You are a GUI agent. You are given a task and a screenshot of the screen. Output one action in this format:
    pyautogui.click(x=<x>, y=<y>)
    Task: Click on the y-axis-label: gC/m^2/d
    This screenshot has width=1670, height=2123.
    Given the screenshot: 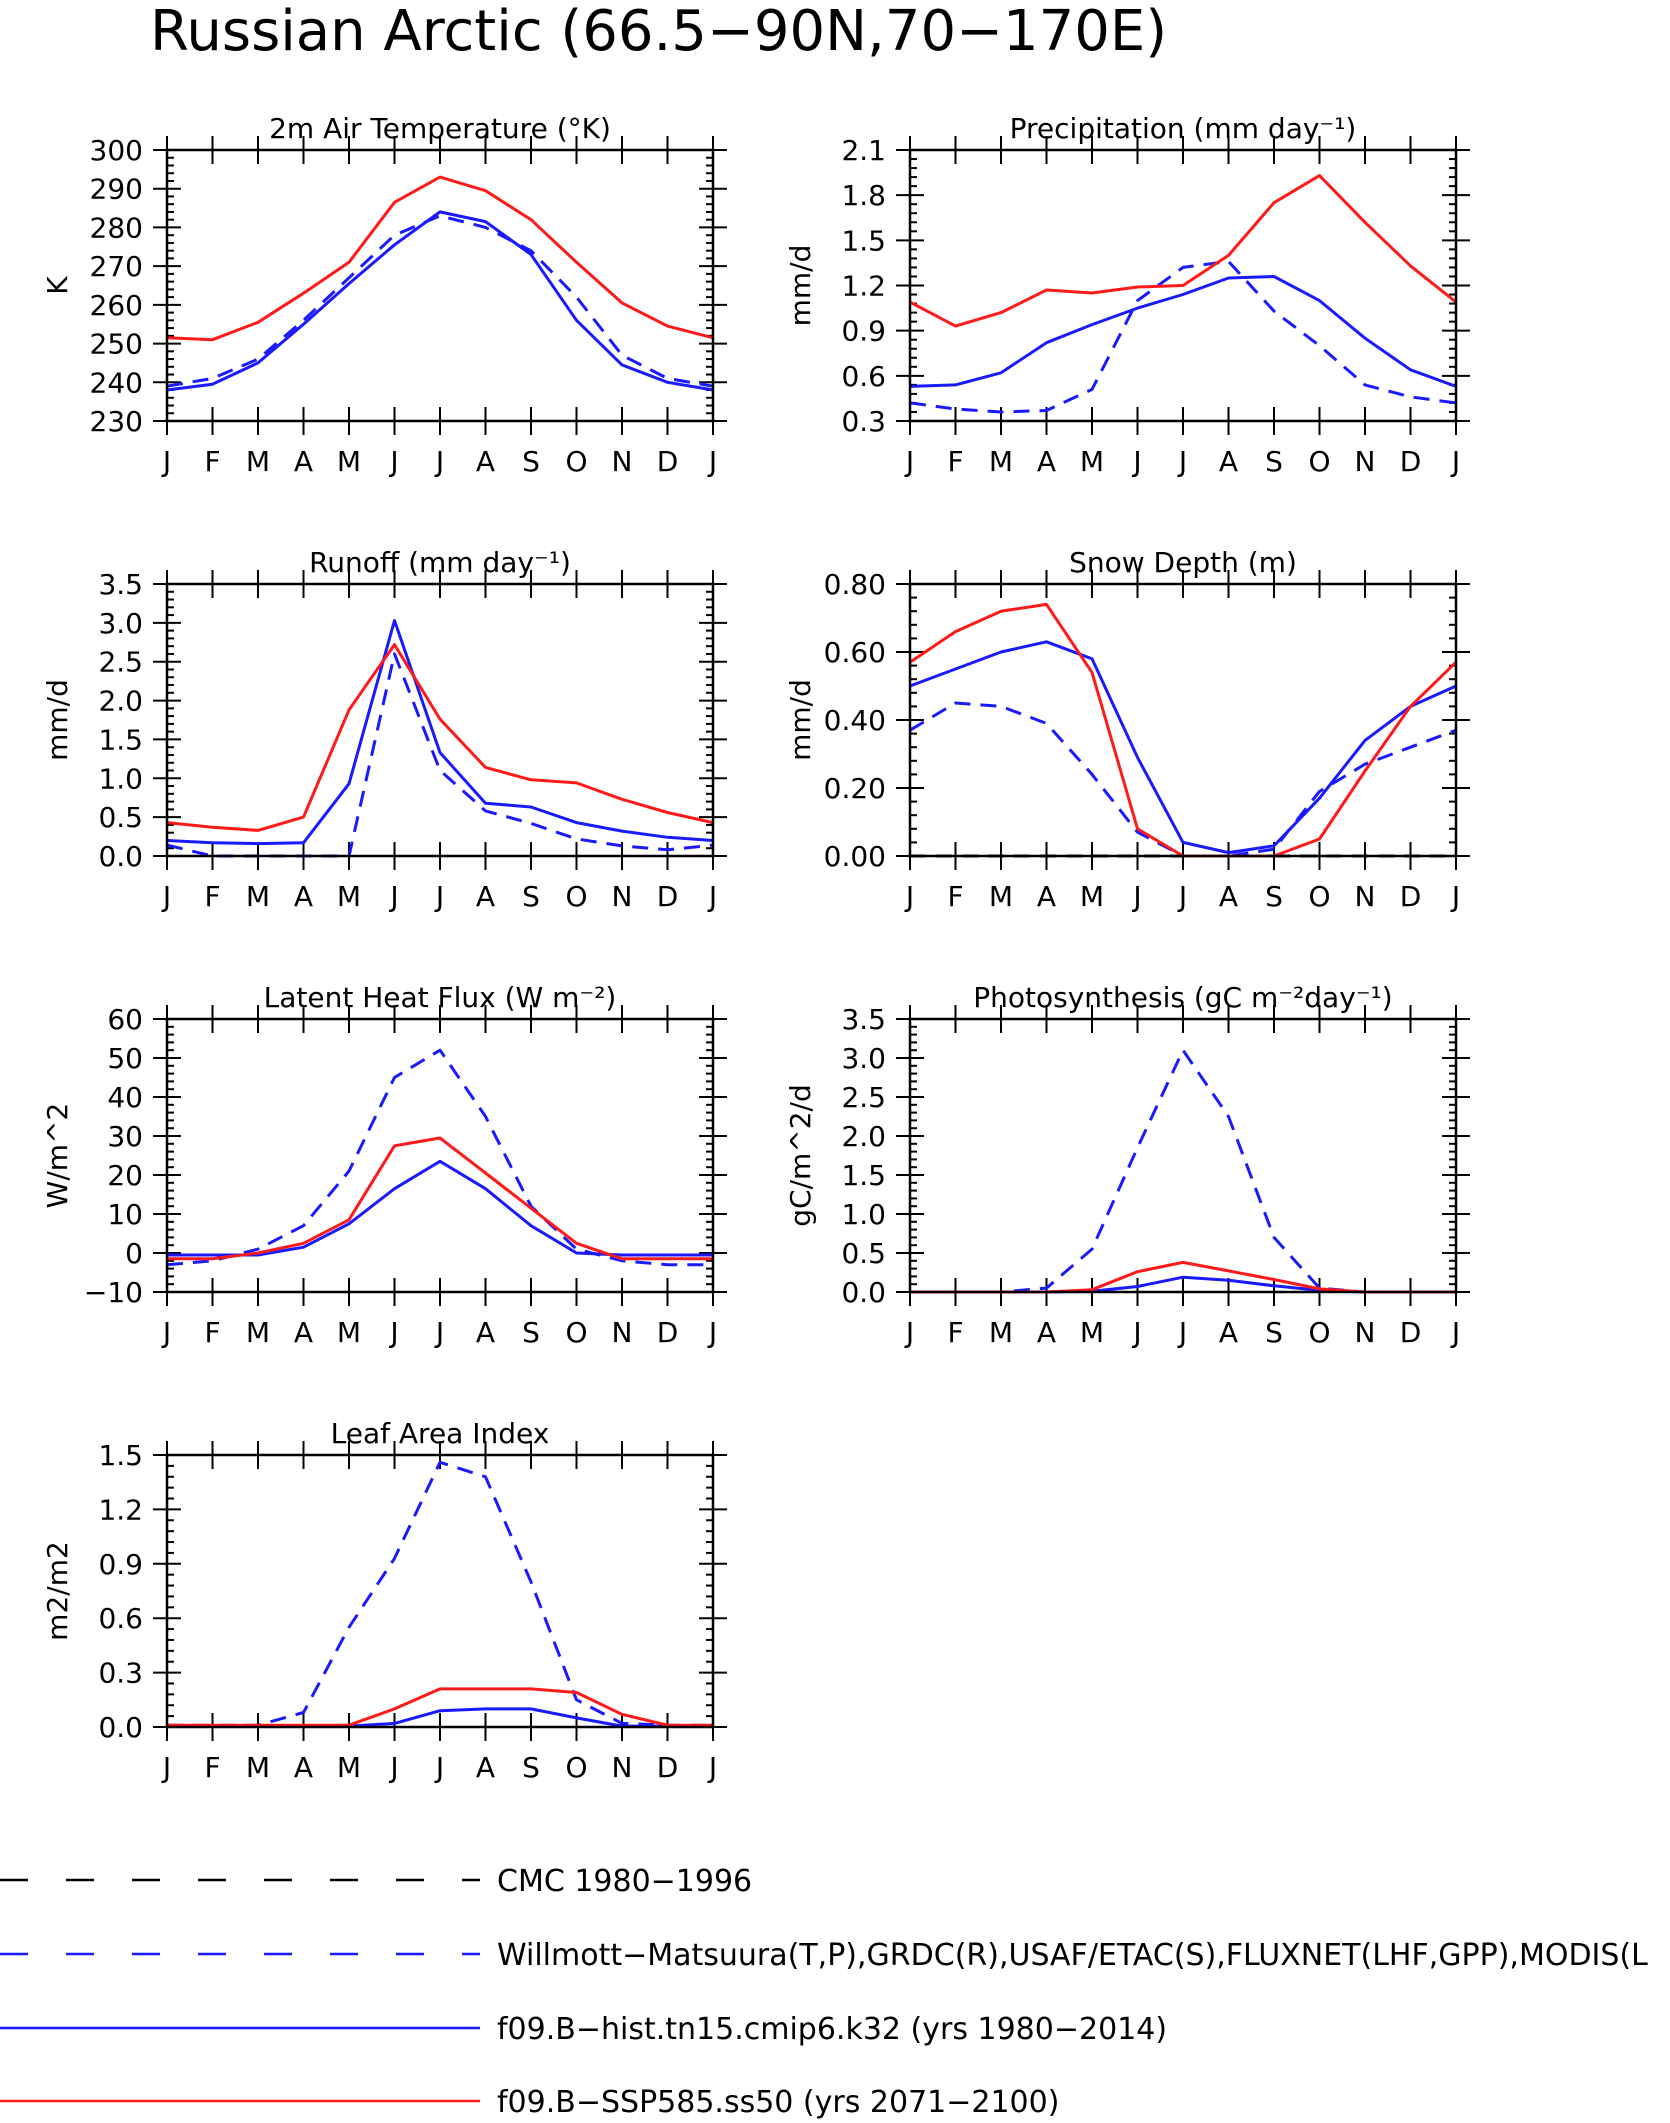 What is the action you would take?
    pyautogui.click(x=800, y=1155)
    